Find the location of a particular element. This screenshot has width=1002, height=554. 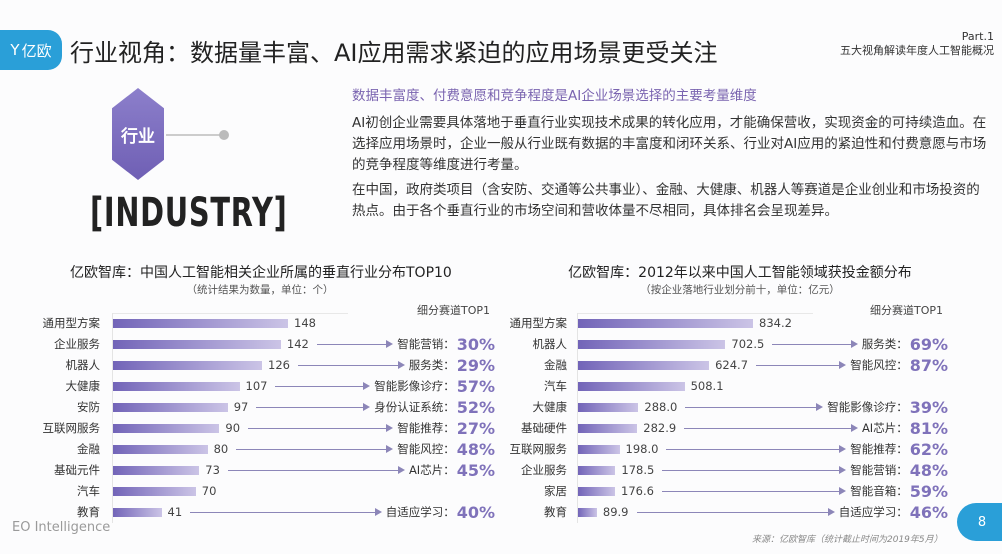

top1-label: 身份认证系统： is located at coordinates (414, 407).